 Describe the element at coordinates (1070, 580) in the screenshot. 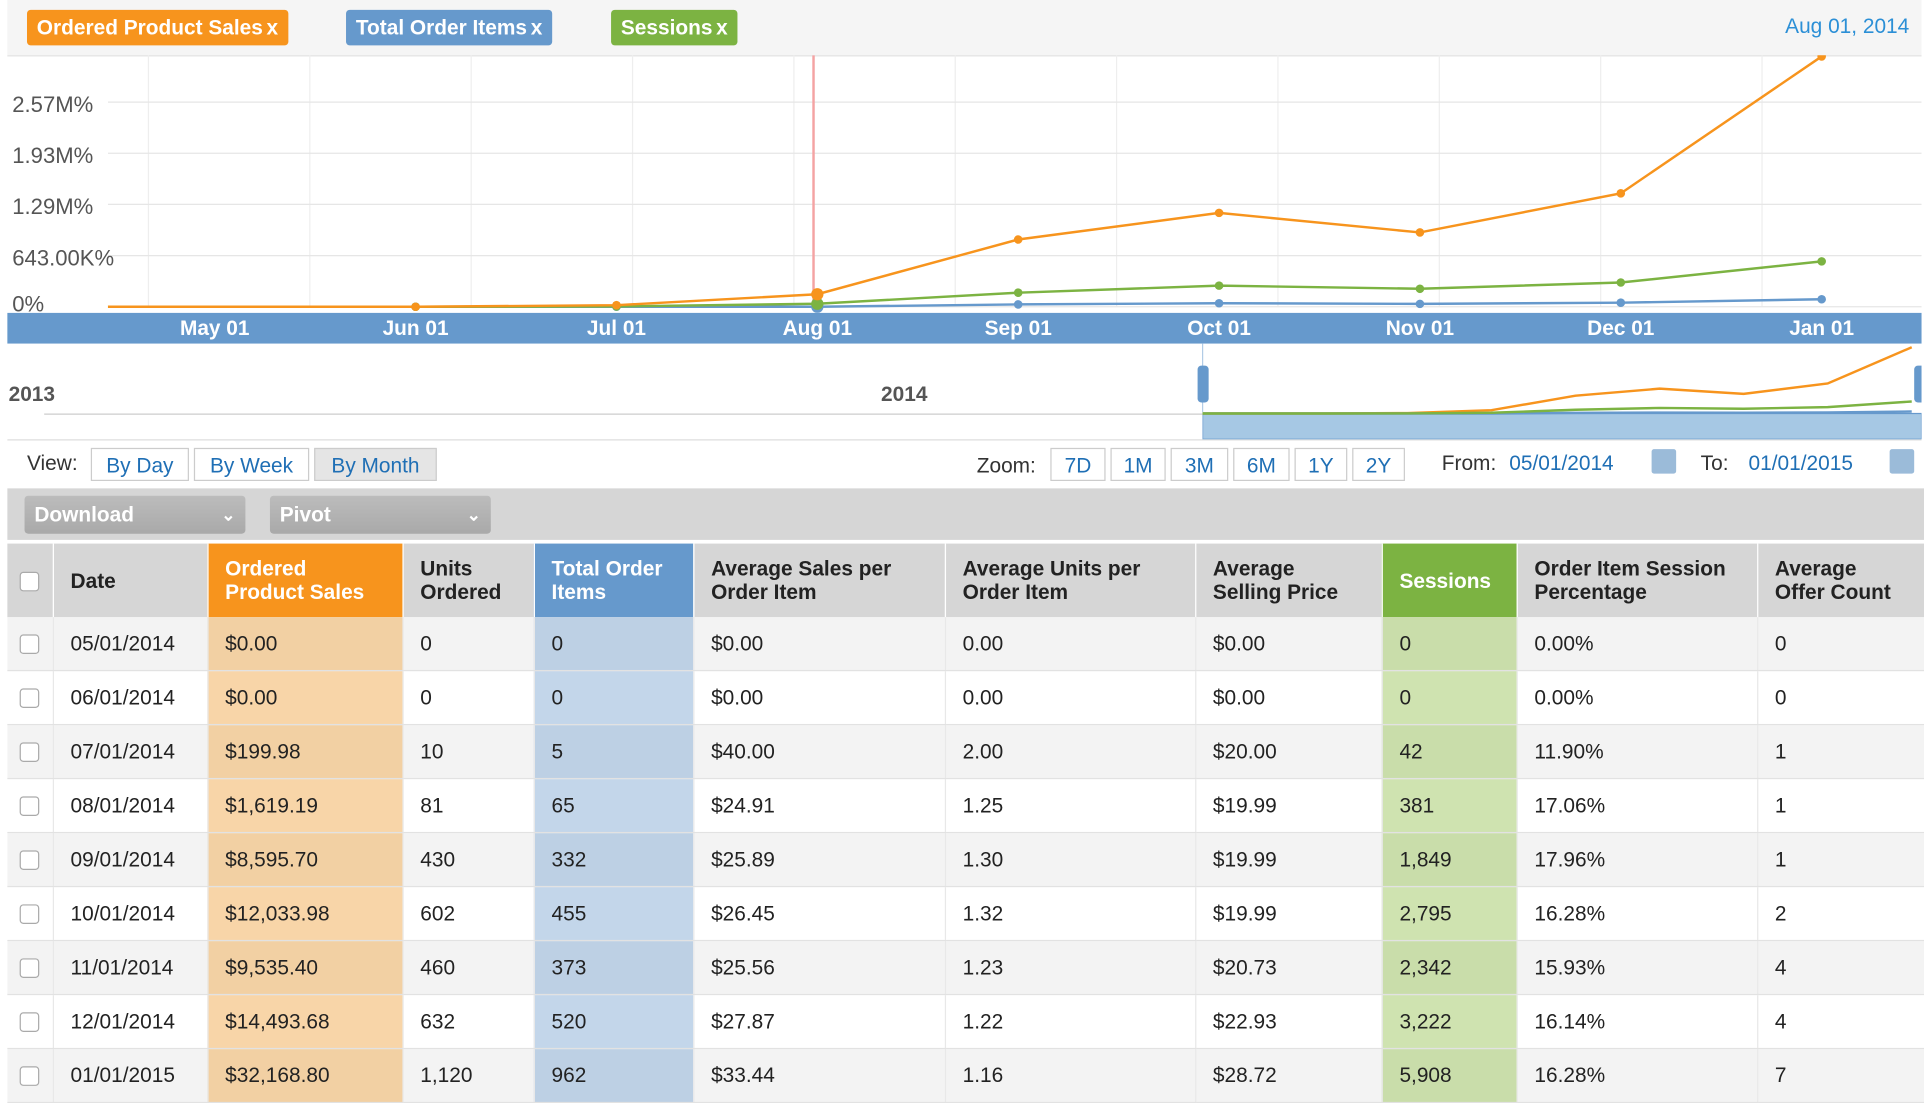

I see `column-header-avg-units-per-item: Average Units per Order Item` at that location.